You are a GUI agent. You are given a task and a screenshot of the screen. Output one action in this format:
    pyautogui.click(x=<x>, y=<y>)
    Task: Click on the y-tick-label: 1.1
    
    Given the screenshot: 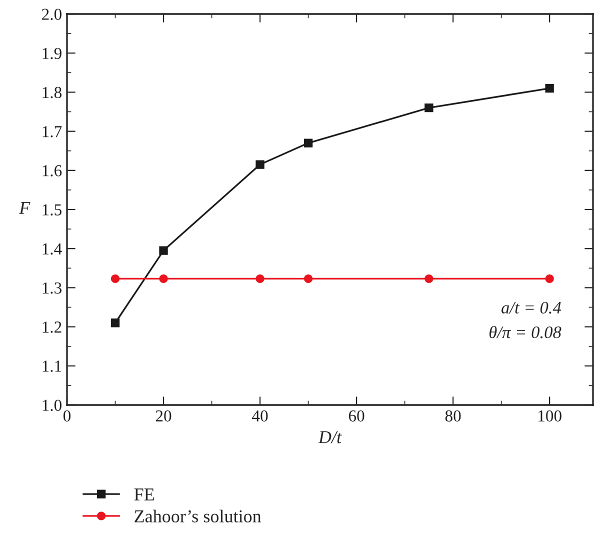 What is the action you would take?
    pyautogui.click(x=52, y=366)
    